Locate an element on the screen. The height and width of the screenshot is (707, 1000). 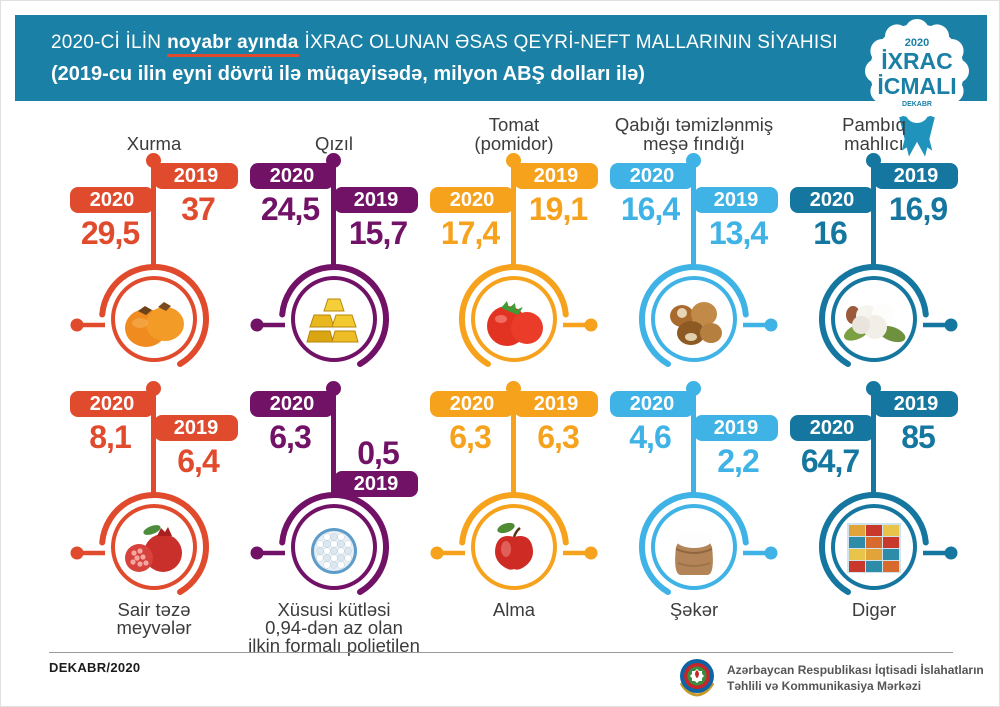
product-title: Digər is located at coordinates (874, 609).